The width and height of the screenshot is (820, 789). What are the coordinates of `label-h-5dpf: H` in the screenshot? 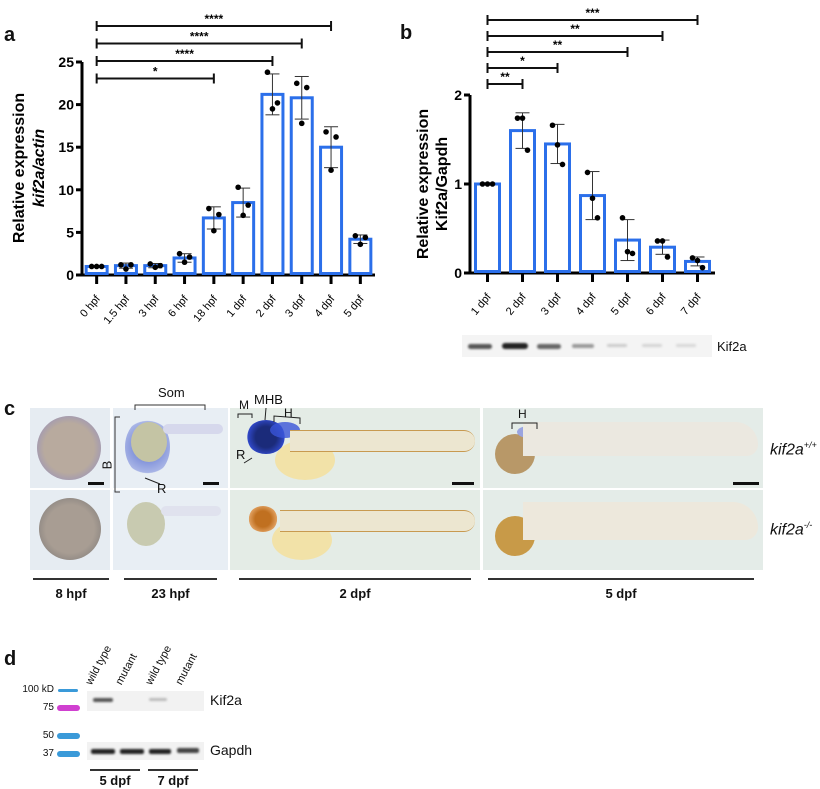 It's located at (522, 414).